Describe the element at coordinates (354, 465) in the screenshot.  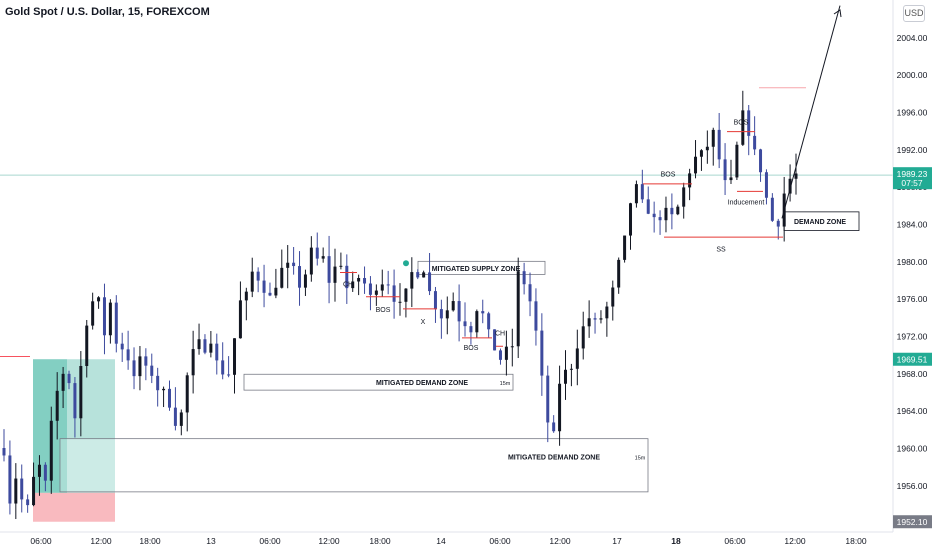
I see `demand-zone-large` at that location.